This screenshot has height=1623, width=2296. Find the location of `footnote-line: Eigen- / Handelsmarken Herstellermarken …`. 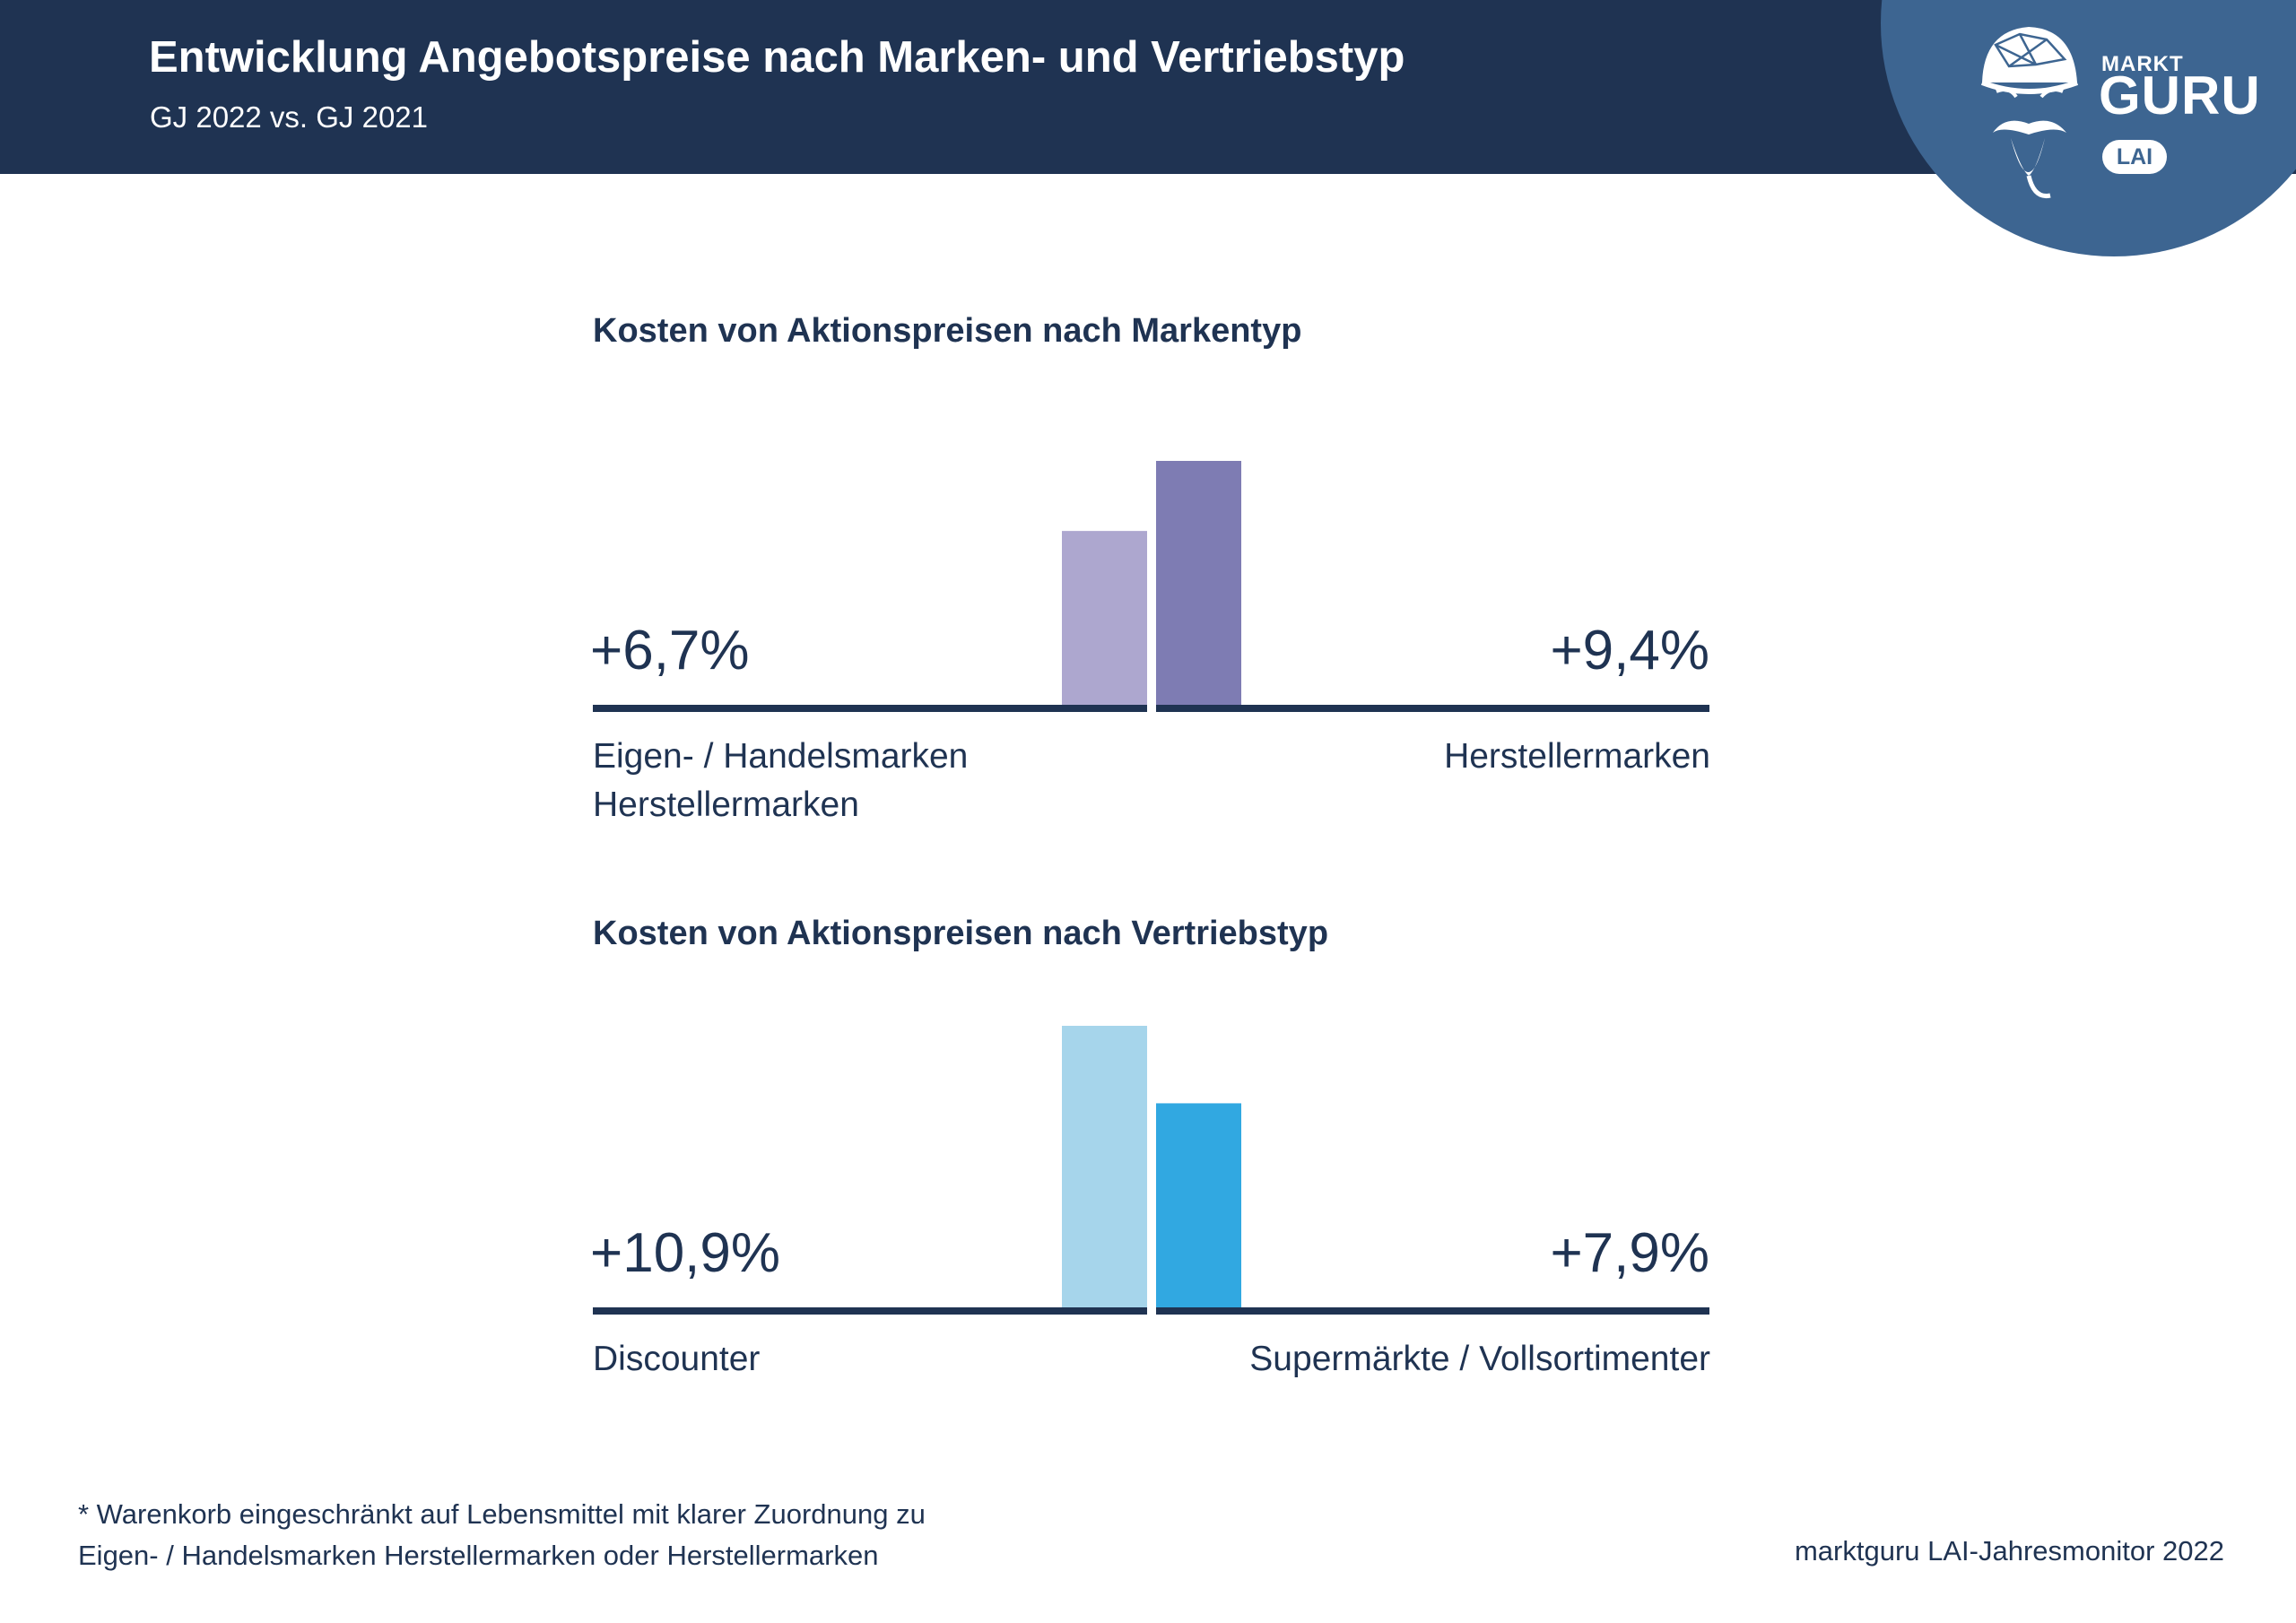

footnote-line: Eigen- / Handelsmarken Herstellermarken … is located at coordinates (478, 1555).